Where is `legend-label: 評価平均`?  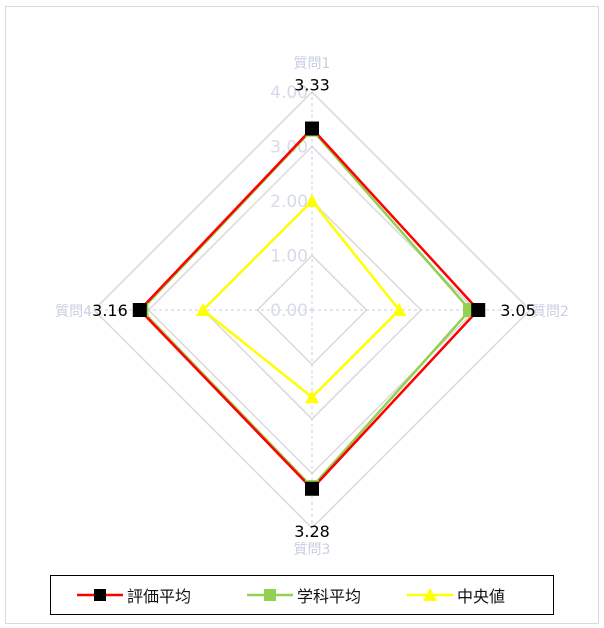
legend-label: 評価平均 is located at coordinates (159, 596).